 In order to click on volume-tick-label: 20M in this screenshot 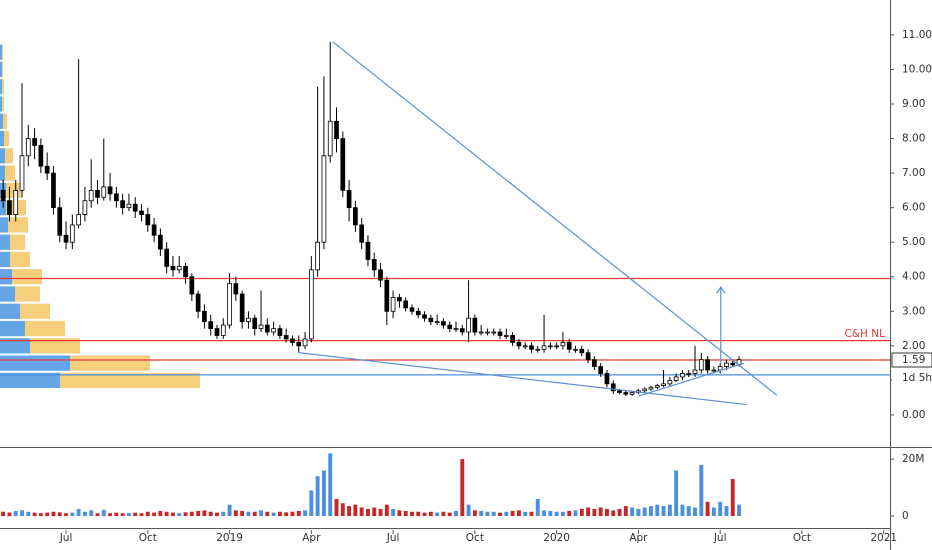, I will do `click(913, 459)`.